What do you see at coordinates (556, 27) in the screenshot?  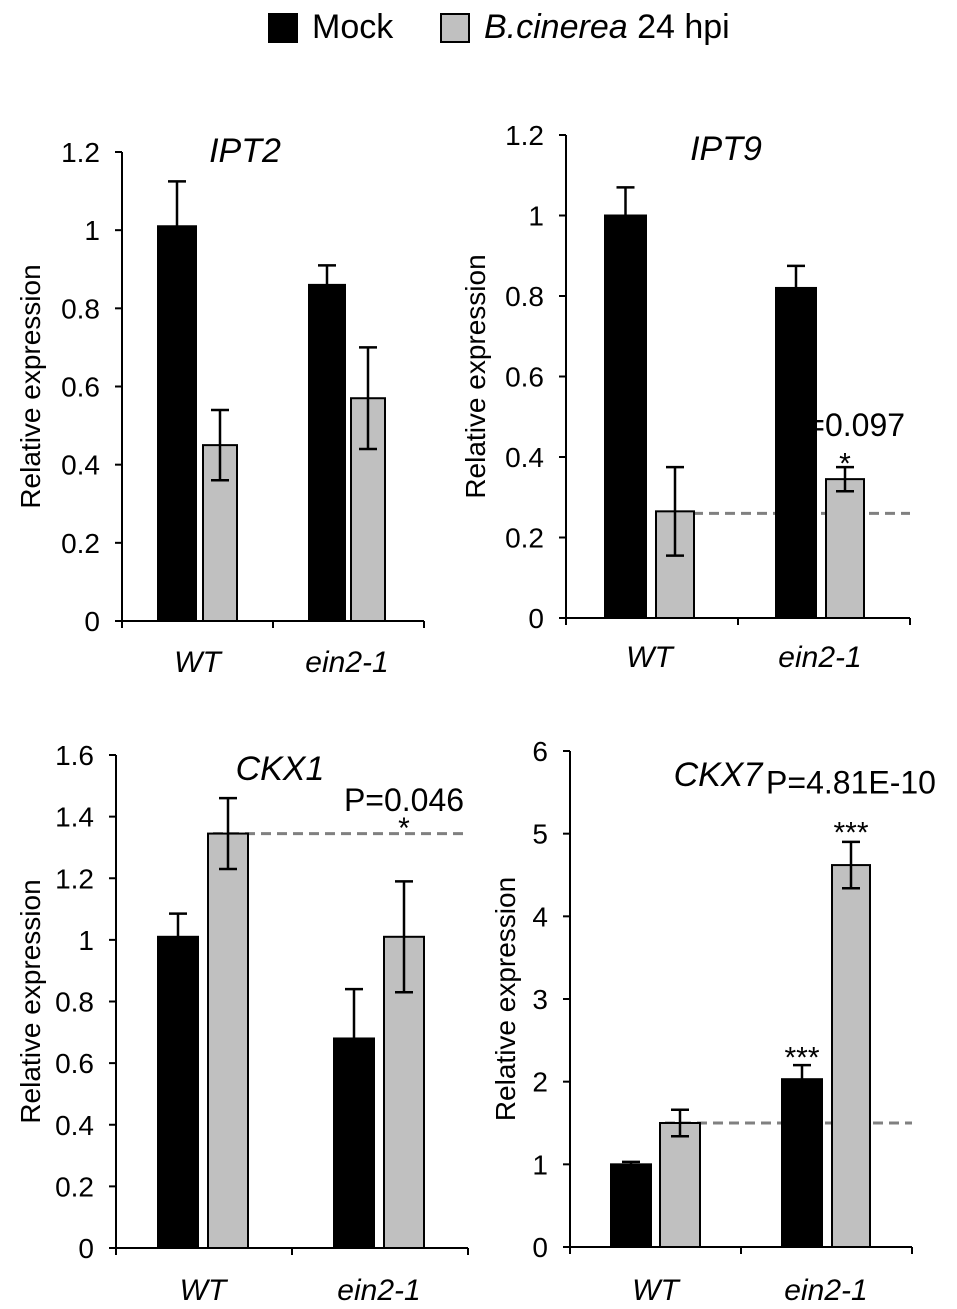 I see `legend-label-treated-italic: B.cinerea` at bounding box center [556, 27].